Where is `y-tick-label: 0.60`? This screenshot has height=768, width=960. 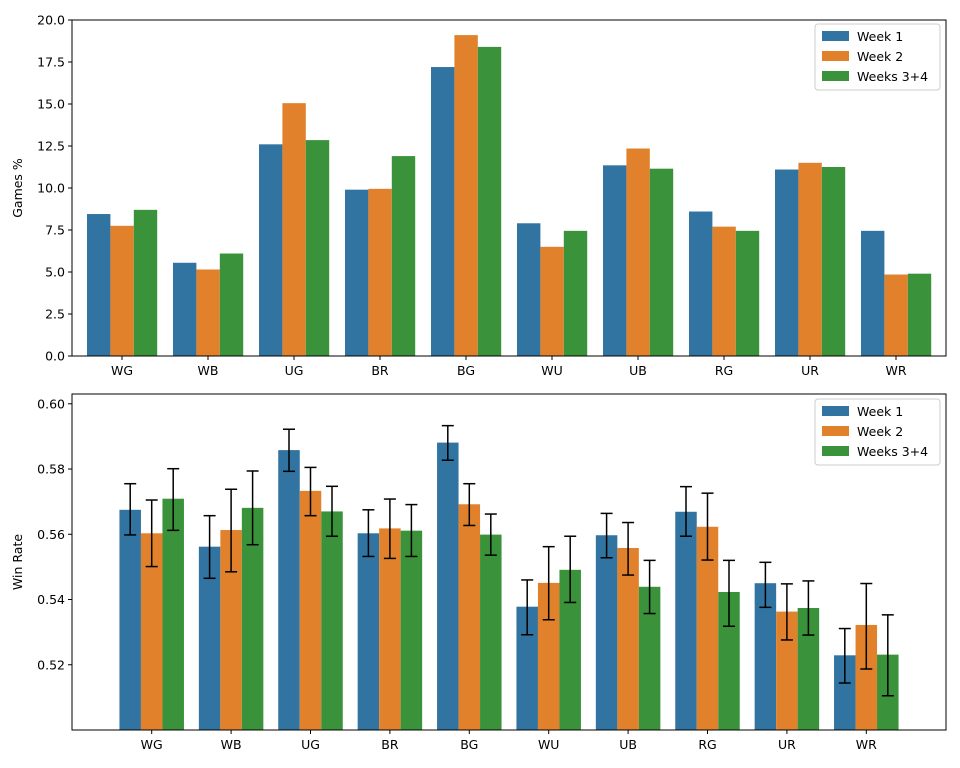 y-tick-label: 0.60 is located at coordinates (51, 403).